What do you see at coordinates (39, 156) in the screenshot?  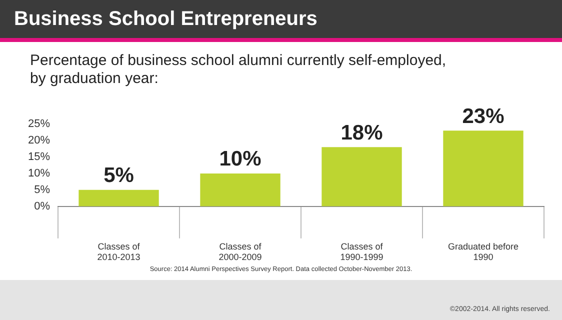 I see `y-tick-label: 15%` at bounding box center [39, 156].